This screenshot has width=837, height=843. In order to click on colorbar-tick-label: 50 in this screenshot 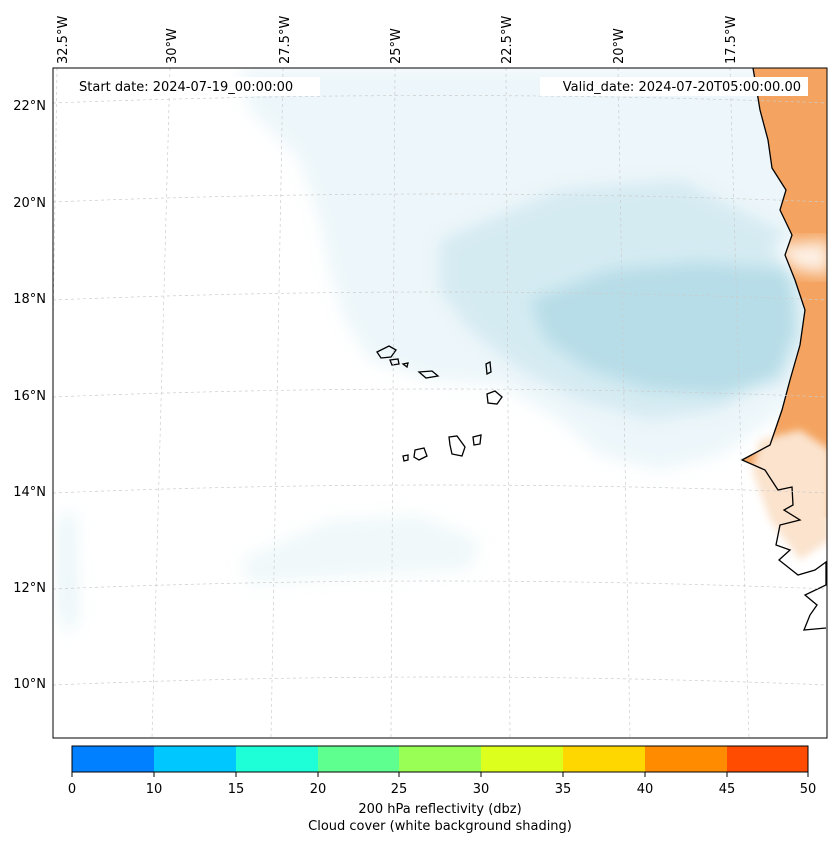, I will do `click(808, 789)`.